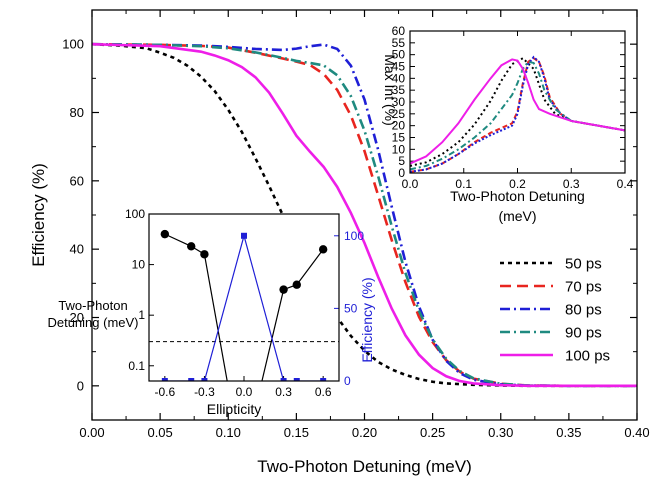 This screenshot has height=481, width=667. I want to click on inset-bottom-y-left-tick-label: 0.1, so click(136, 366).